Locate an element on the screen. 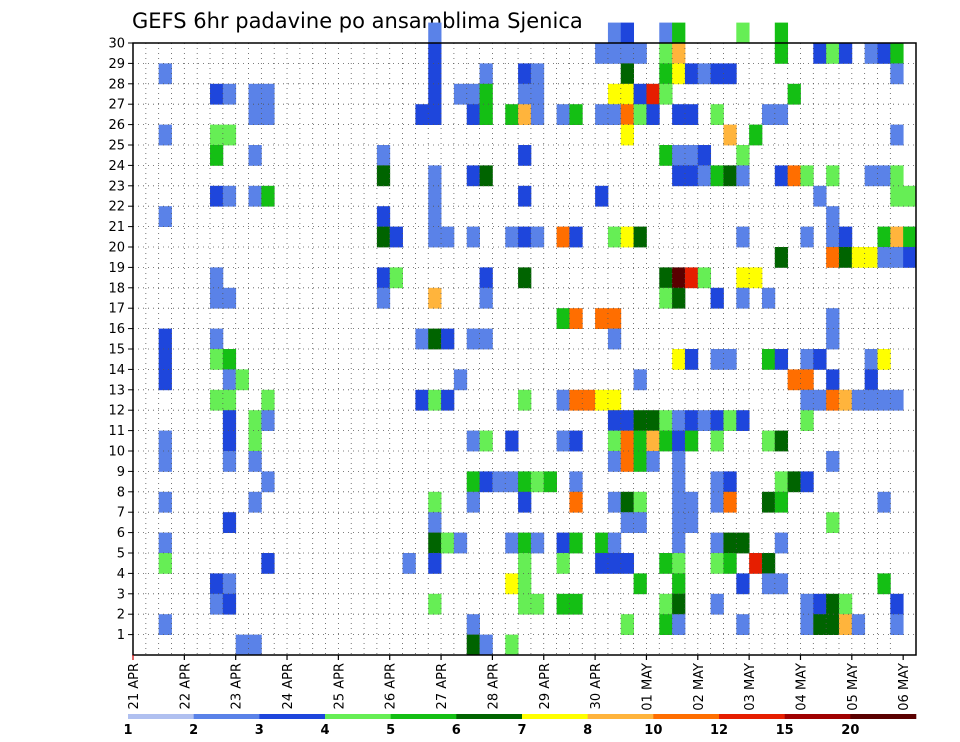 The height and width of the screenshot is (742, 960). x-tick-label: 21 APR is located at coordinates (134, 686).